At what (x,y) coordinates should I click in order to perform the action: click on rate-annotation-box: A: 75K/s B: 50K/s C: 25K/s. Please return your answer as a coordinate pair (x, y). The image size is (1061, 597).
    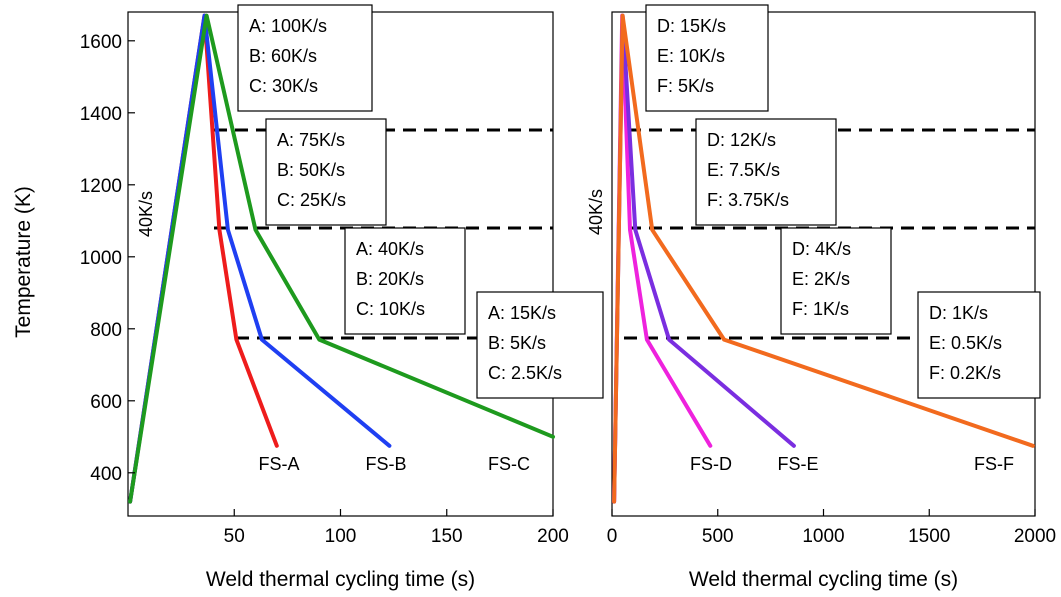
    Looking at the image, I should click on (326, 172).